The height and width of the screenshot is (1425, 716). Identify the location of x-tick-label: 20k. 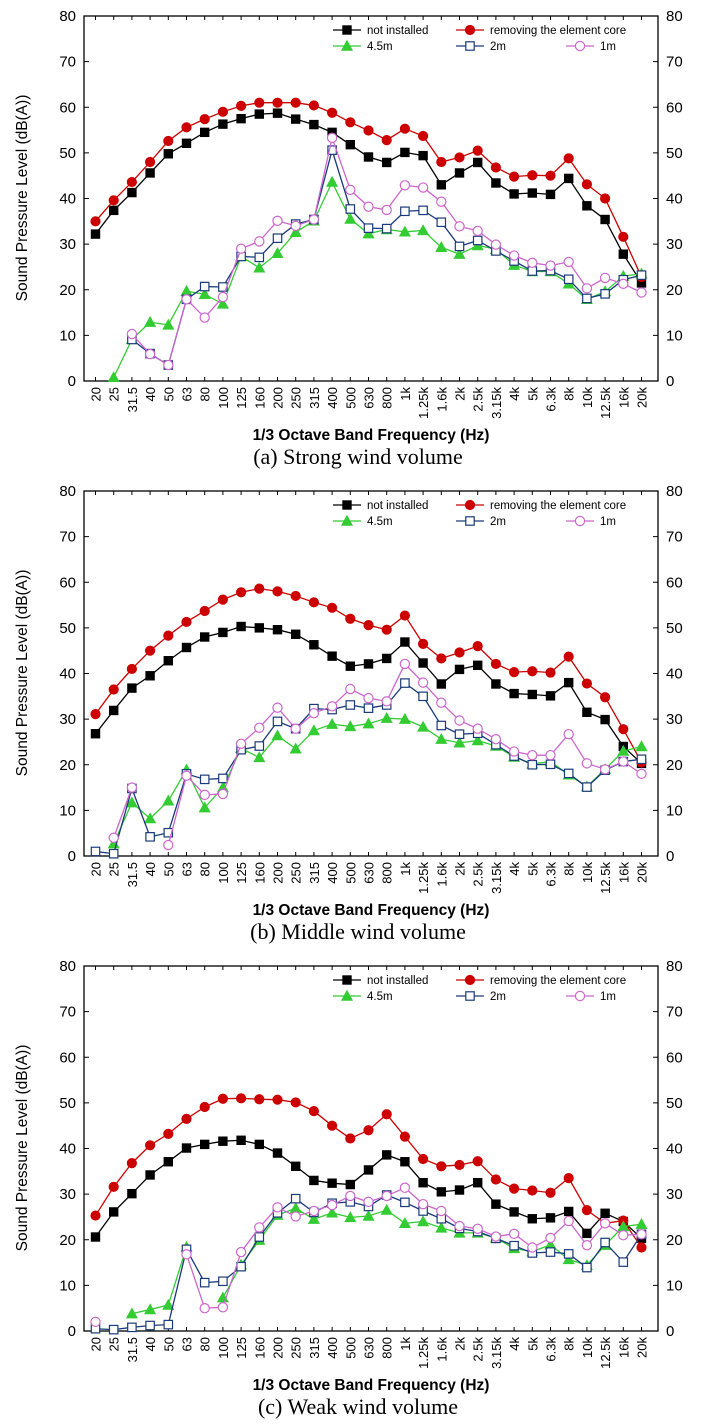
(642, 397).